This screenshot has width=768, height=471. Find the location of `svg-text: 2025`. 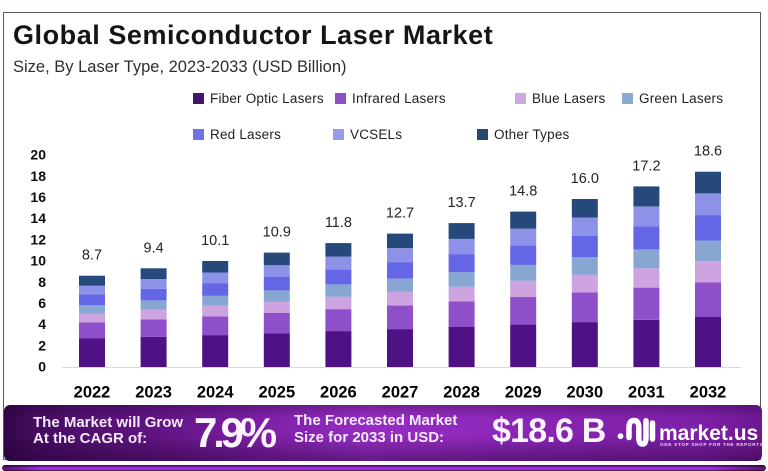

svg-text: 2025 is located at coordinates (276, 393).